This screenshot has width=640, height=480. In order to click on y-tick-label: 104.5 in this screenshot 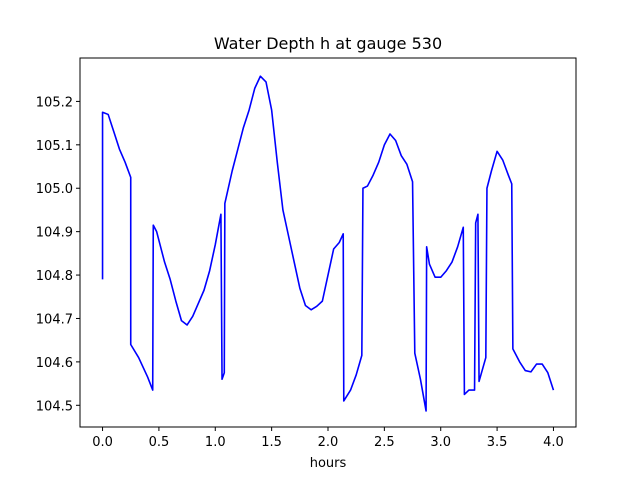, I will do `click(54, 406)`.